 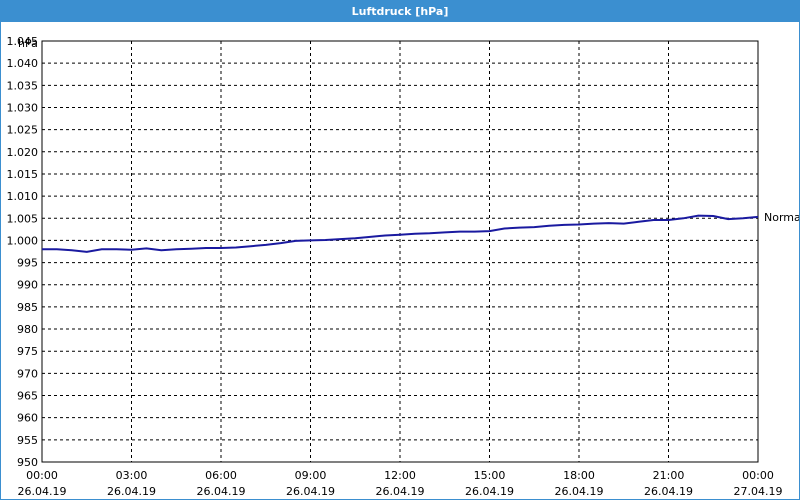 I want to click on y-tick-label: 1.025, so click(x=23, y=130).